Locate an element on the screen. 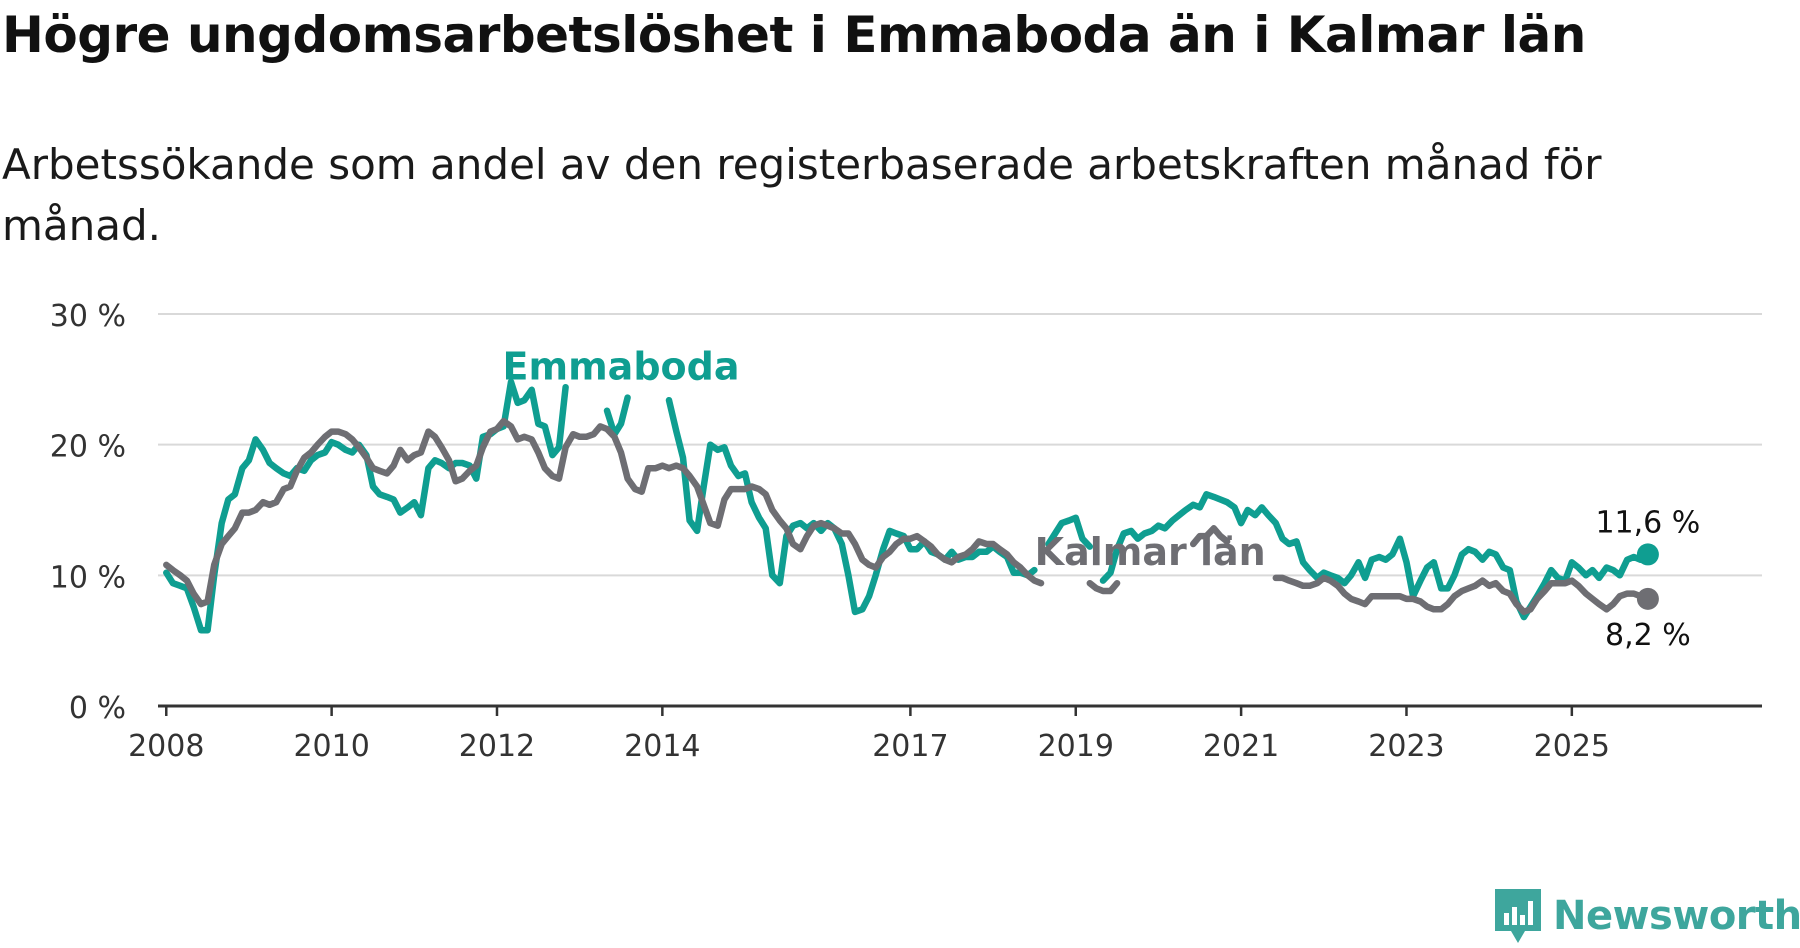  y-tick-label: 30 % is located at coordinates (88, 316).